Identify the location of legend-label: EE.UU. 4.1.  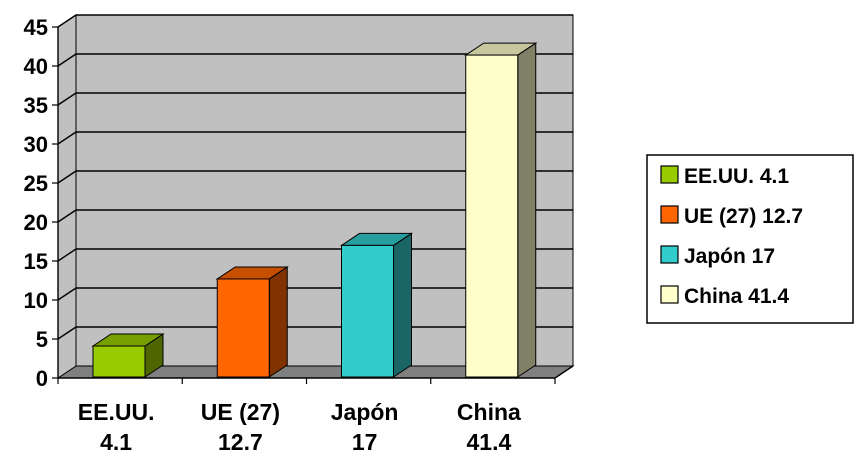
(736, 176).